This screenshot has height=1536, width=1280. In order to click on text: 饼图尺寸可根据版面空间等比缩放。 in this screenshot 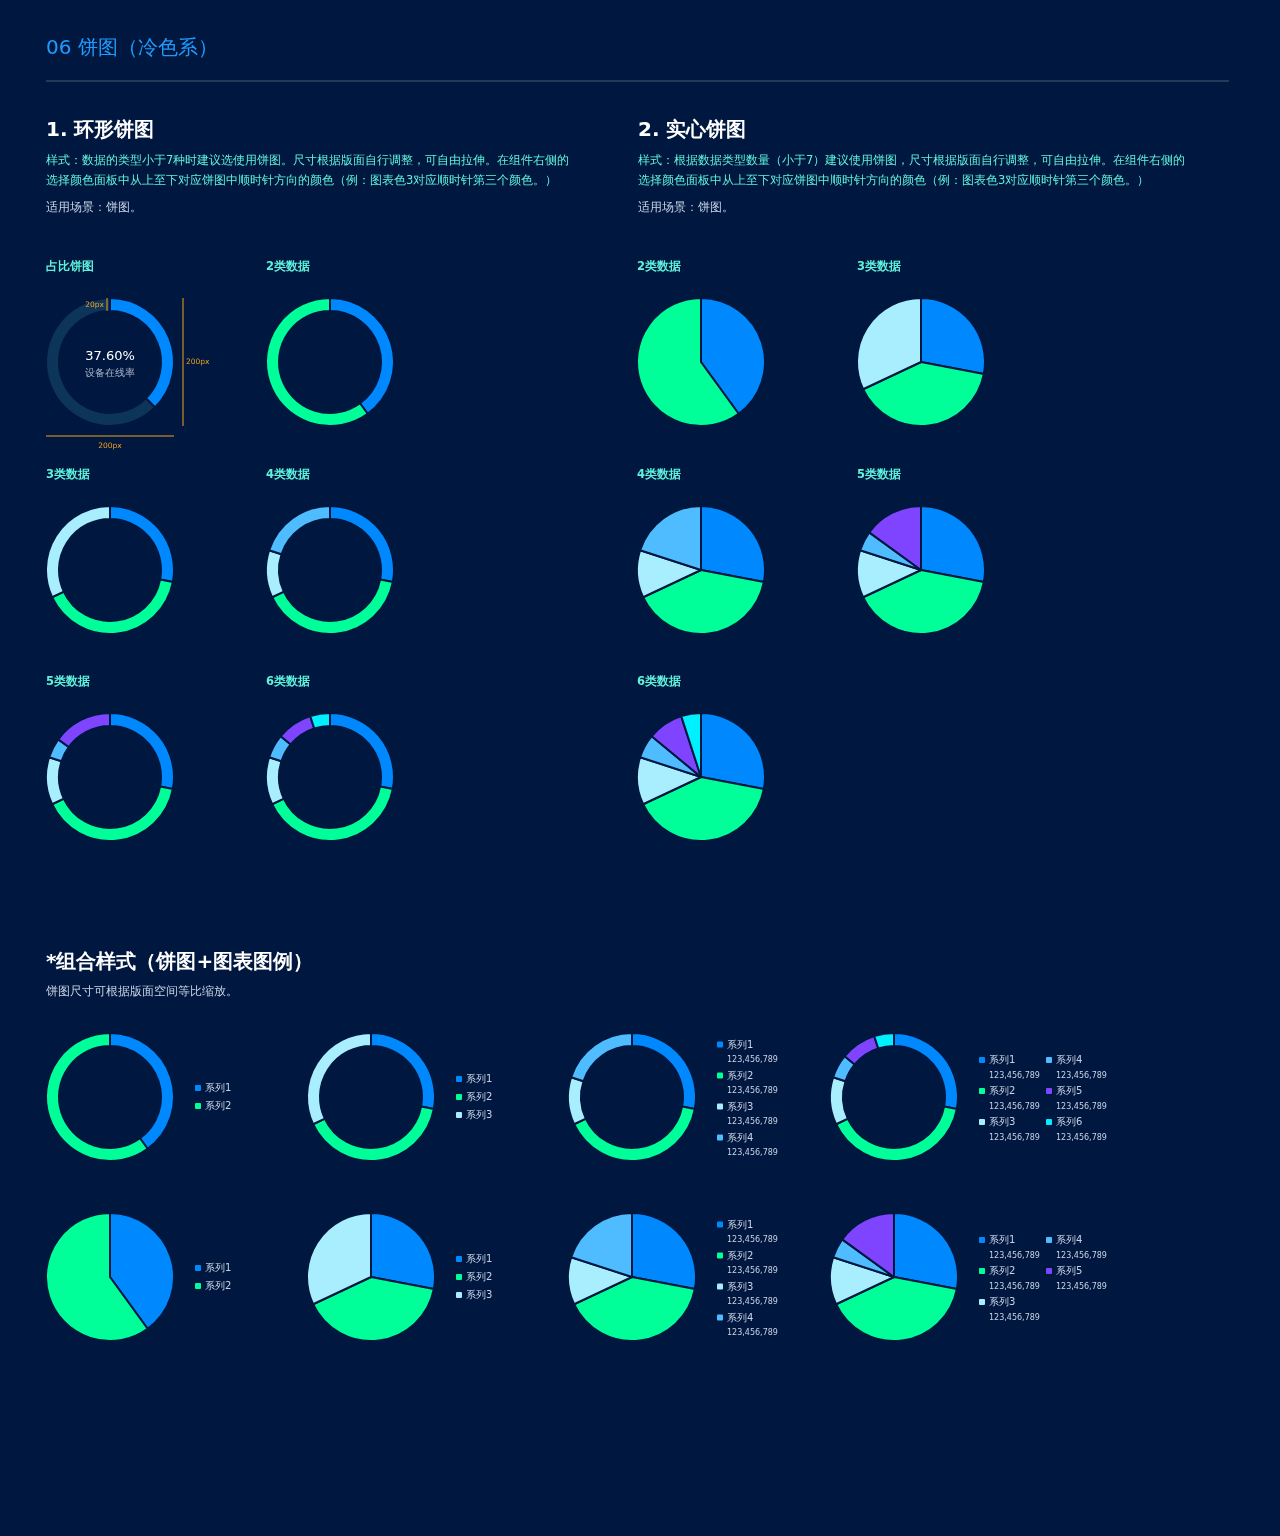, I will do `click(141, 990)`.